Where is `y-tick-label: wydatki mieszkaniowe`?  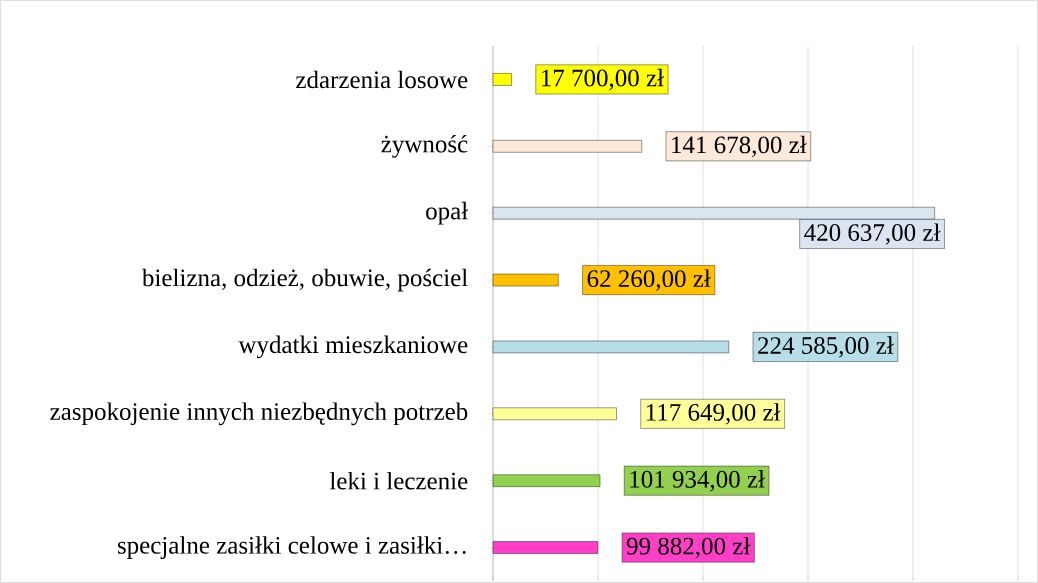 y-tick-label: wydatki mieszkaniowe is located at coordinates (353, 347).